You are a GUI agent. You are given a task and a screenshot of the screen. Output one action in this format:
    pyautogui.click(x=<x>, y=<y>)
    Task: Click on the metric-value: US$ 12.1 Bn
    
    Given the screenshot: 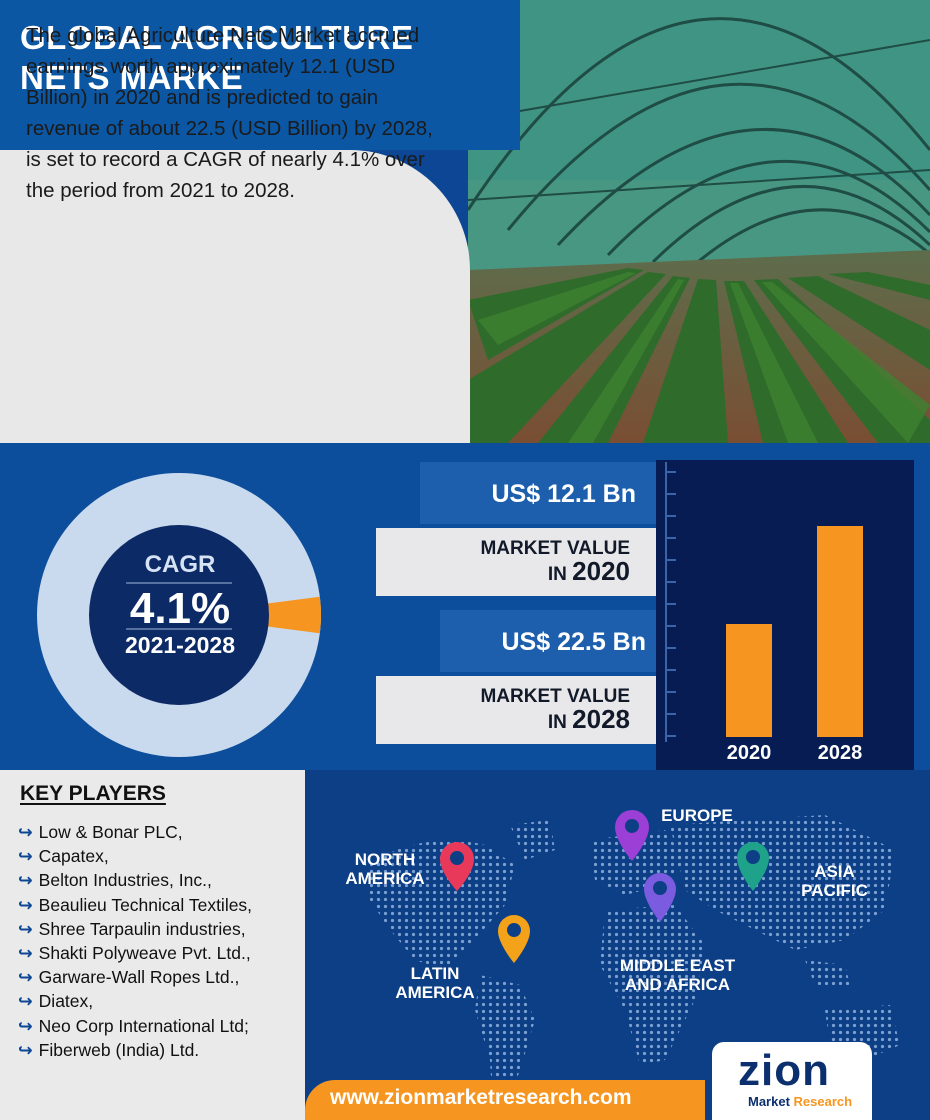 What is the action you would take?
    pyautogui.click(x=563, y=494)
    